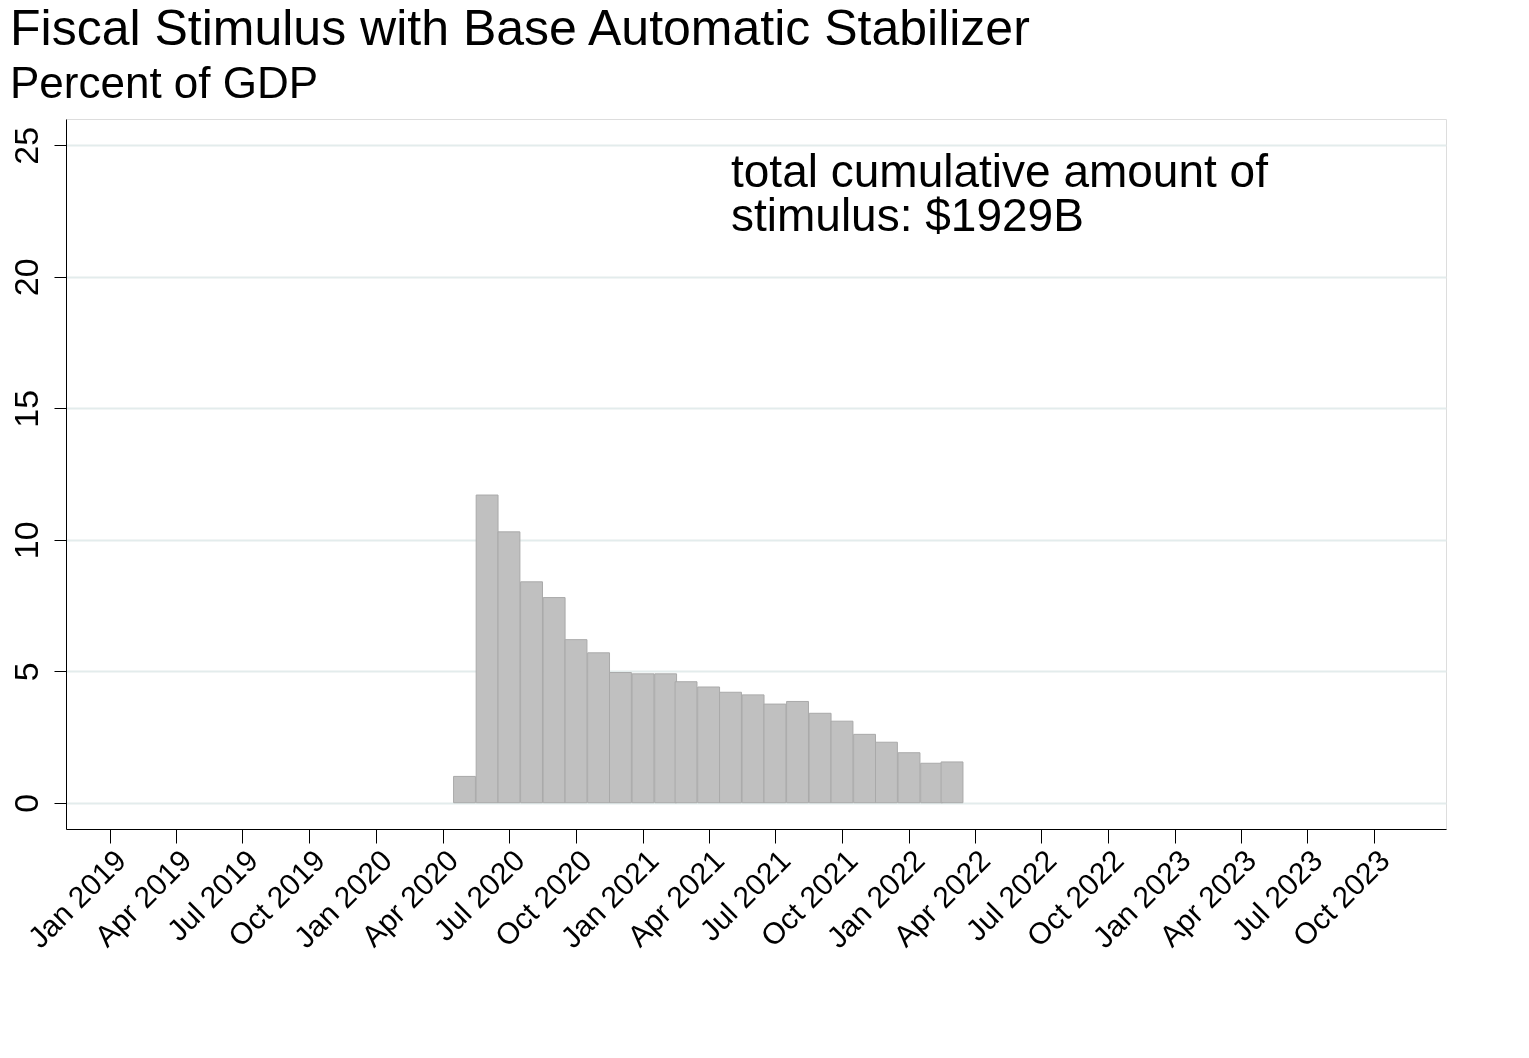 The width and height of the screenshot is (1529, 1058). What do you see at coordinates (25, 277) in the screenshot?
I see `y-tick-label: 20` at bounding box center [25, 277].